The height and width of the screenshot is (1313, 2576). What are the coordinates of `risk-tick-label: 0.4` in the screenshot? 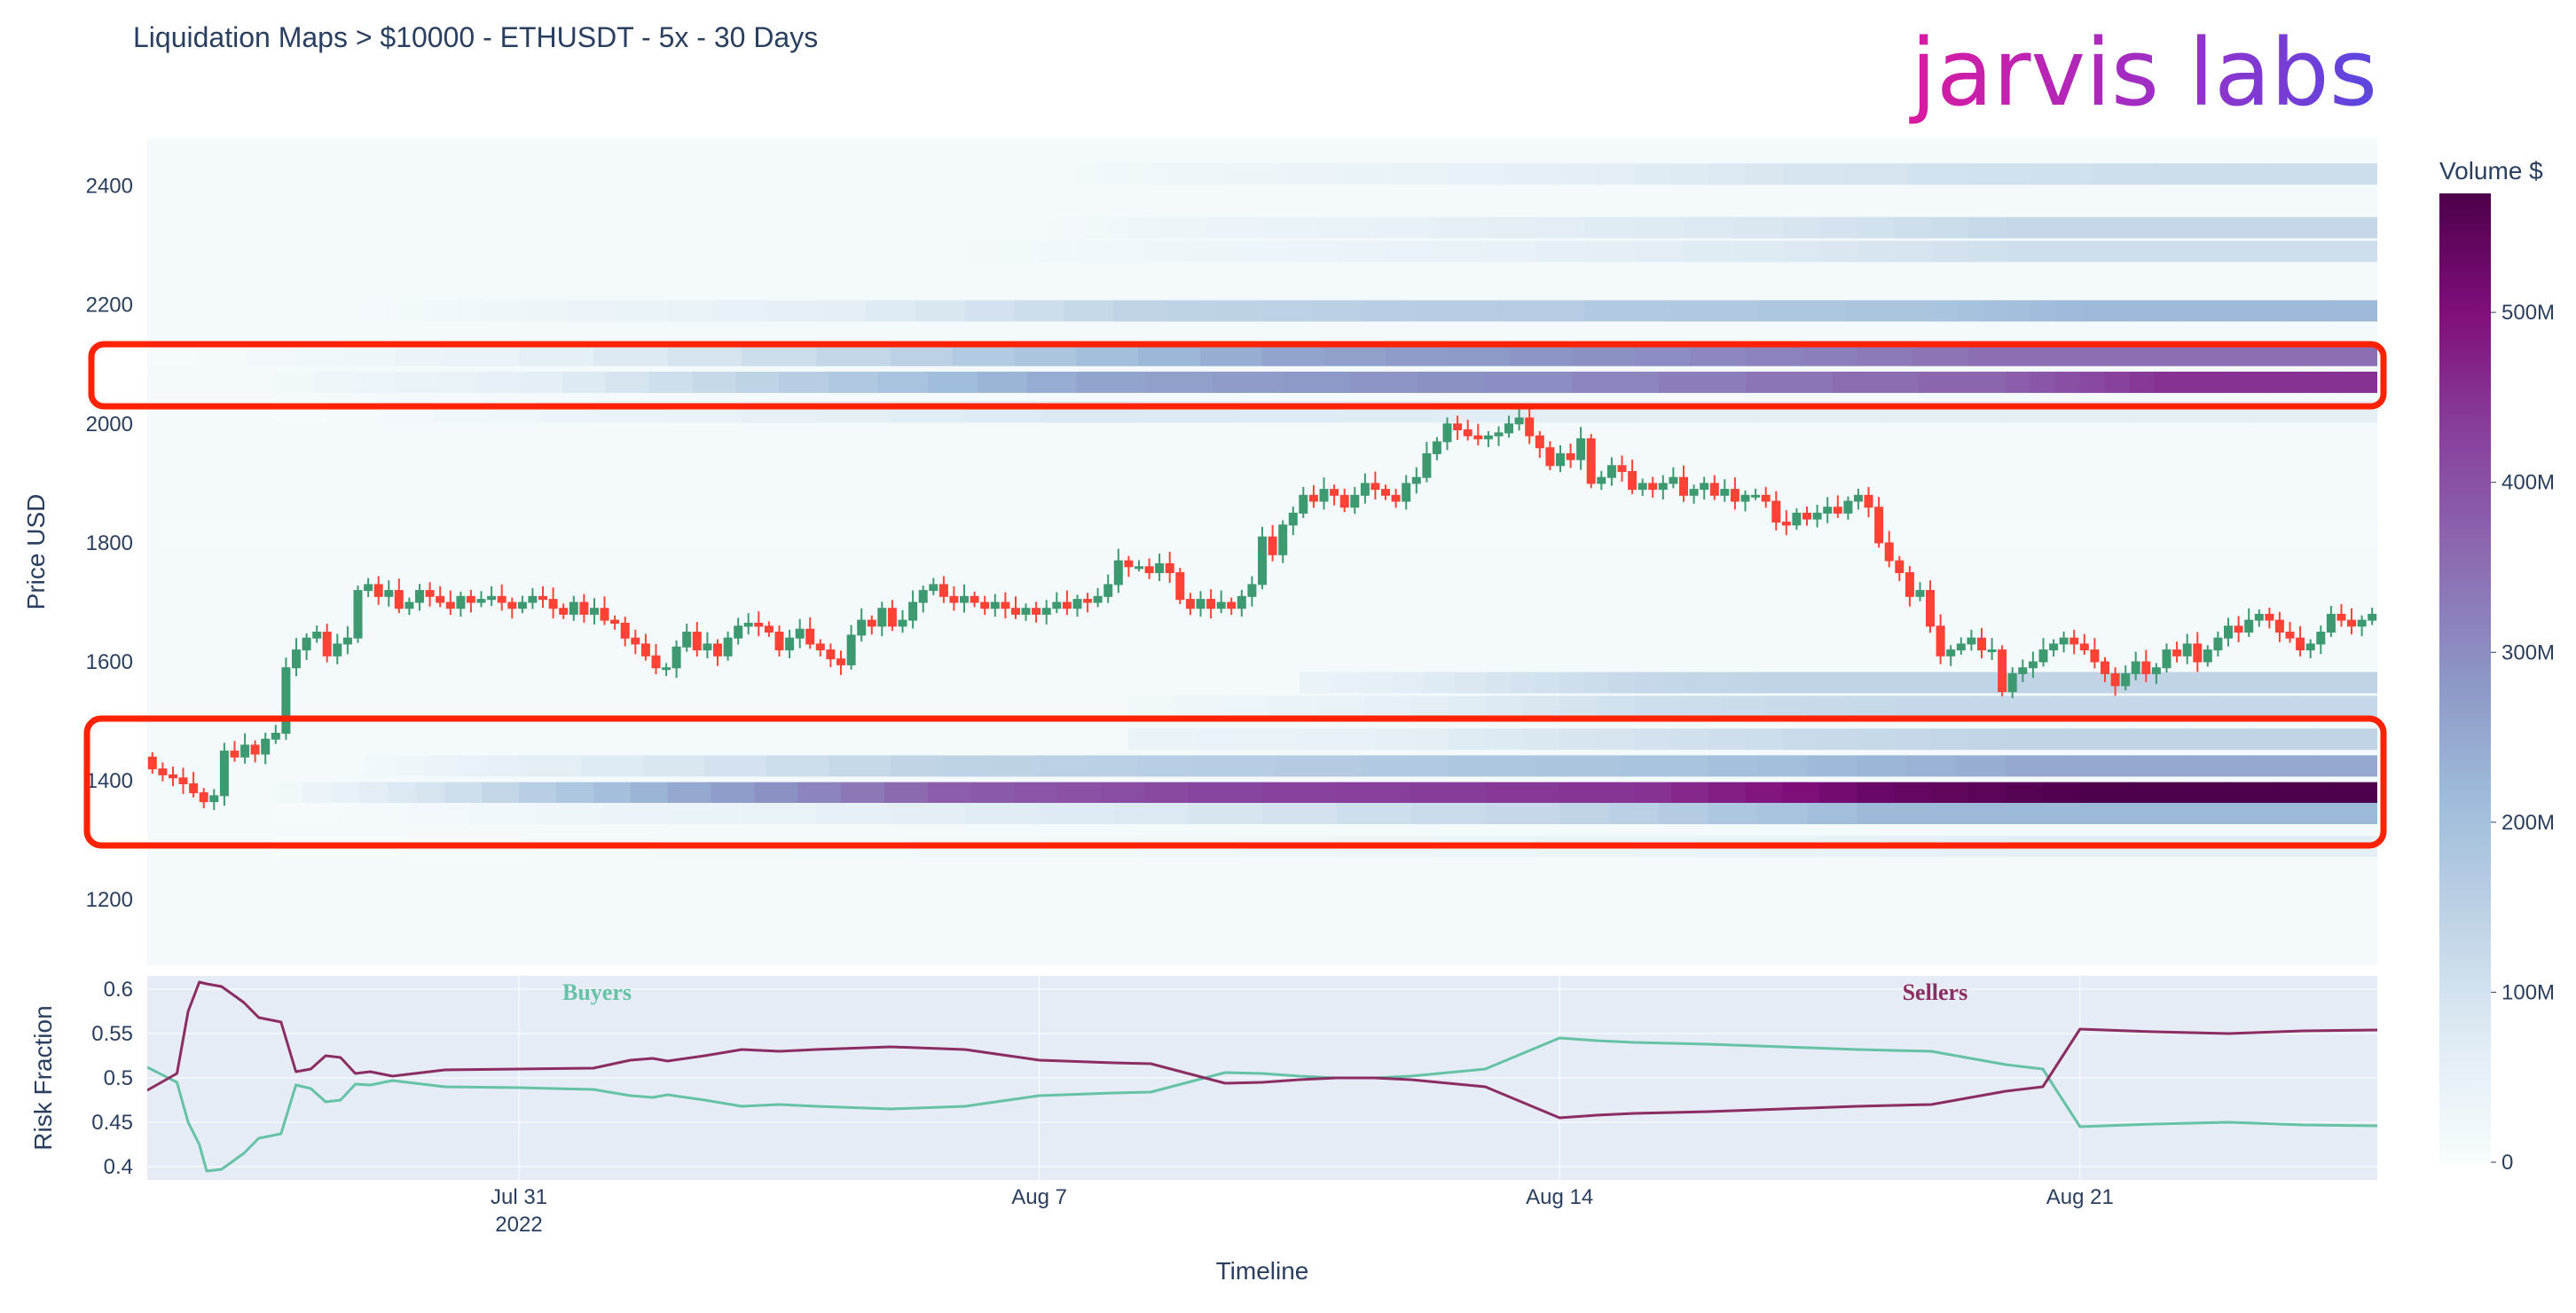 It's located at (118, 1167).